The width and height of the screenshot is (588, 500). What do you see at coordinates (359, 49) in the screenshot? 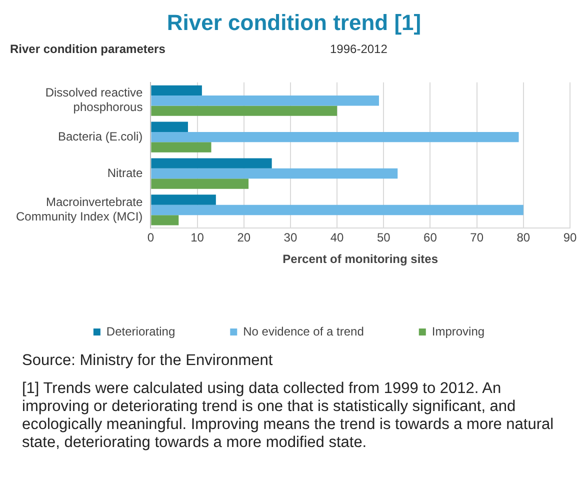
I see `chart-subtitle: 1996-2012` at bounding box center [359, 49].